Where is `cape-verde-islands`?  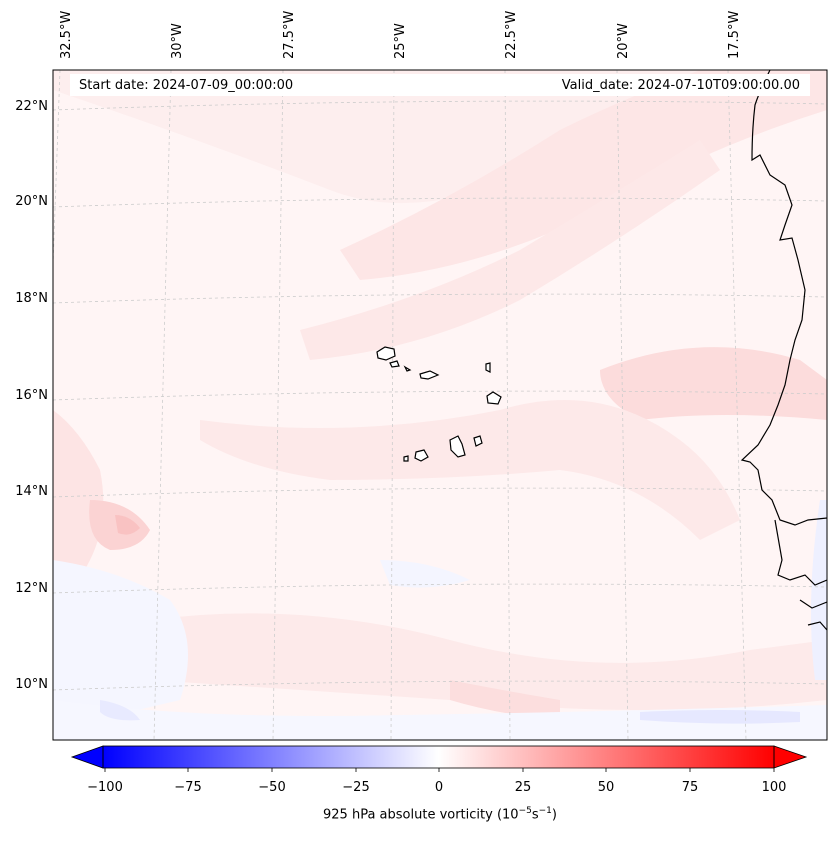
cape-verde-islands is located at coordinates (439, 404).